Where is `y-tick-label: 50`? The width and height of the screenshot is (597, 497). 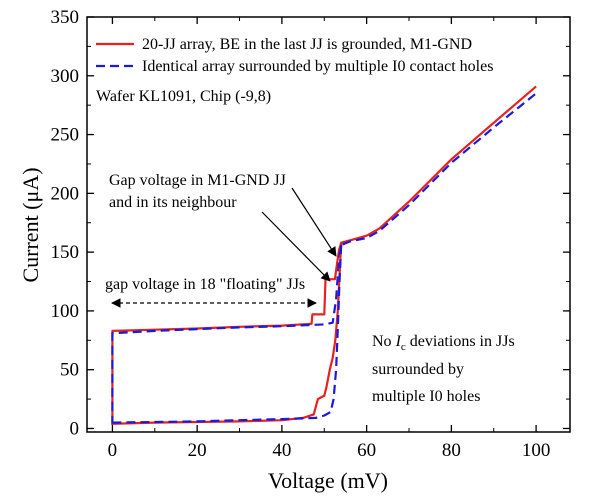 y-tick-label: 50 is located at coordinates (69, 370).